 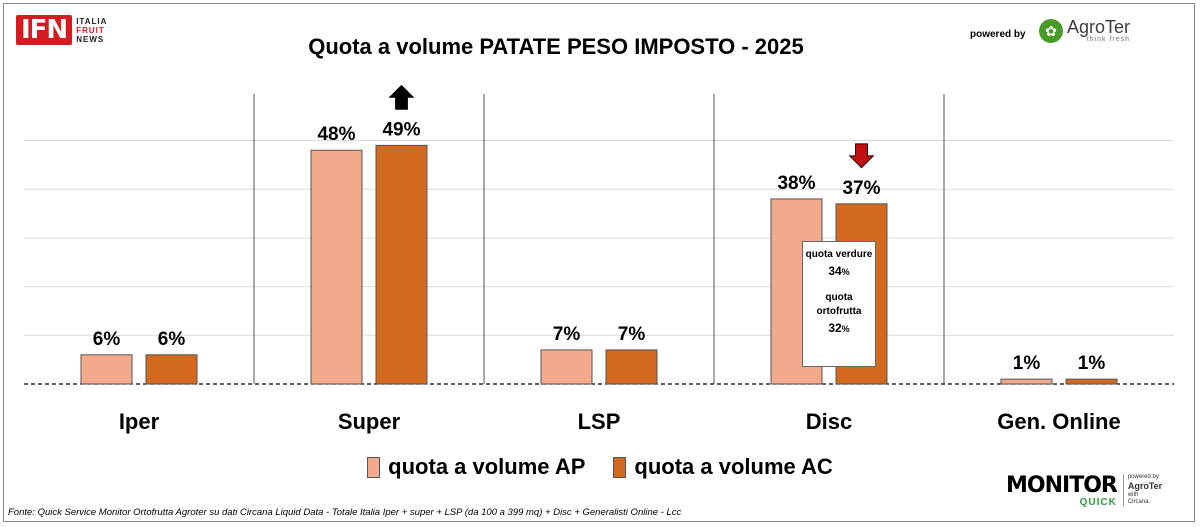 I want to click on data-label-ap: 48%, so click(x=336, y=134).